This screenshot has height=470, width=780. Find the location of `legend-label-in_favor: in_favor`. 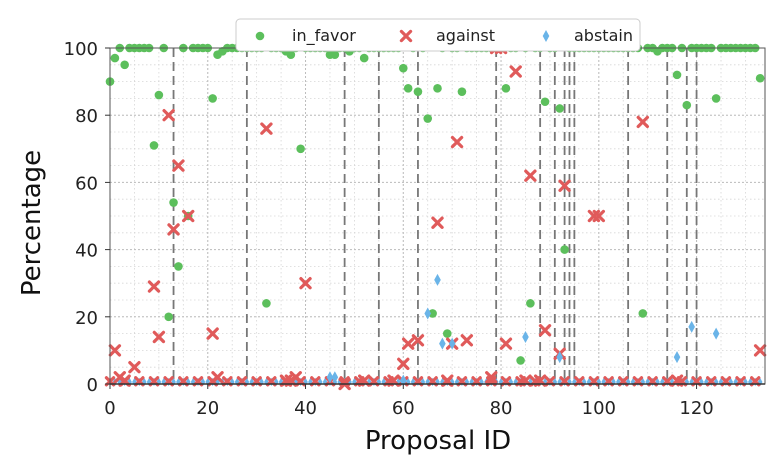

legend-label-in_favor: in_favor is located at coordinates (324, 36).